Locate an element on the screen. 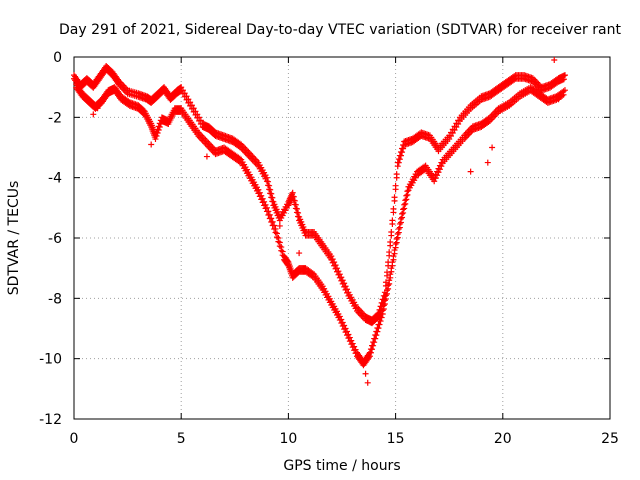 This screenshot has height=480, width=640. x-tick-label: 0 is located at coordinates (74, 439).